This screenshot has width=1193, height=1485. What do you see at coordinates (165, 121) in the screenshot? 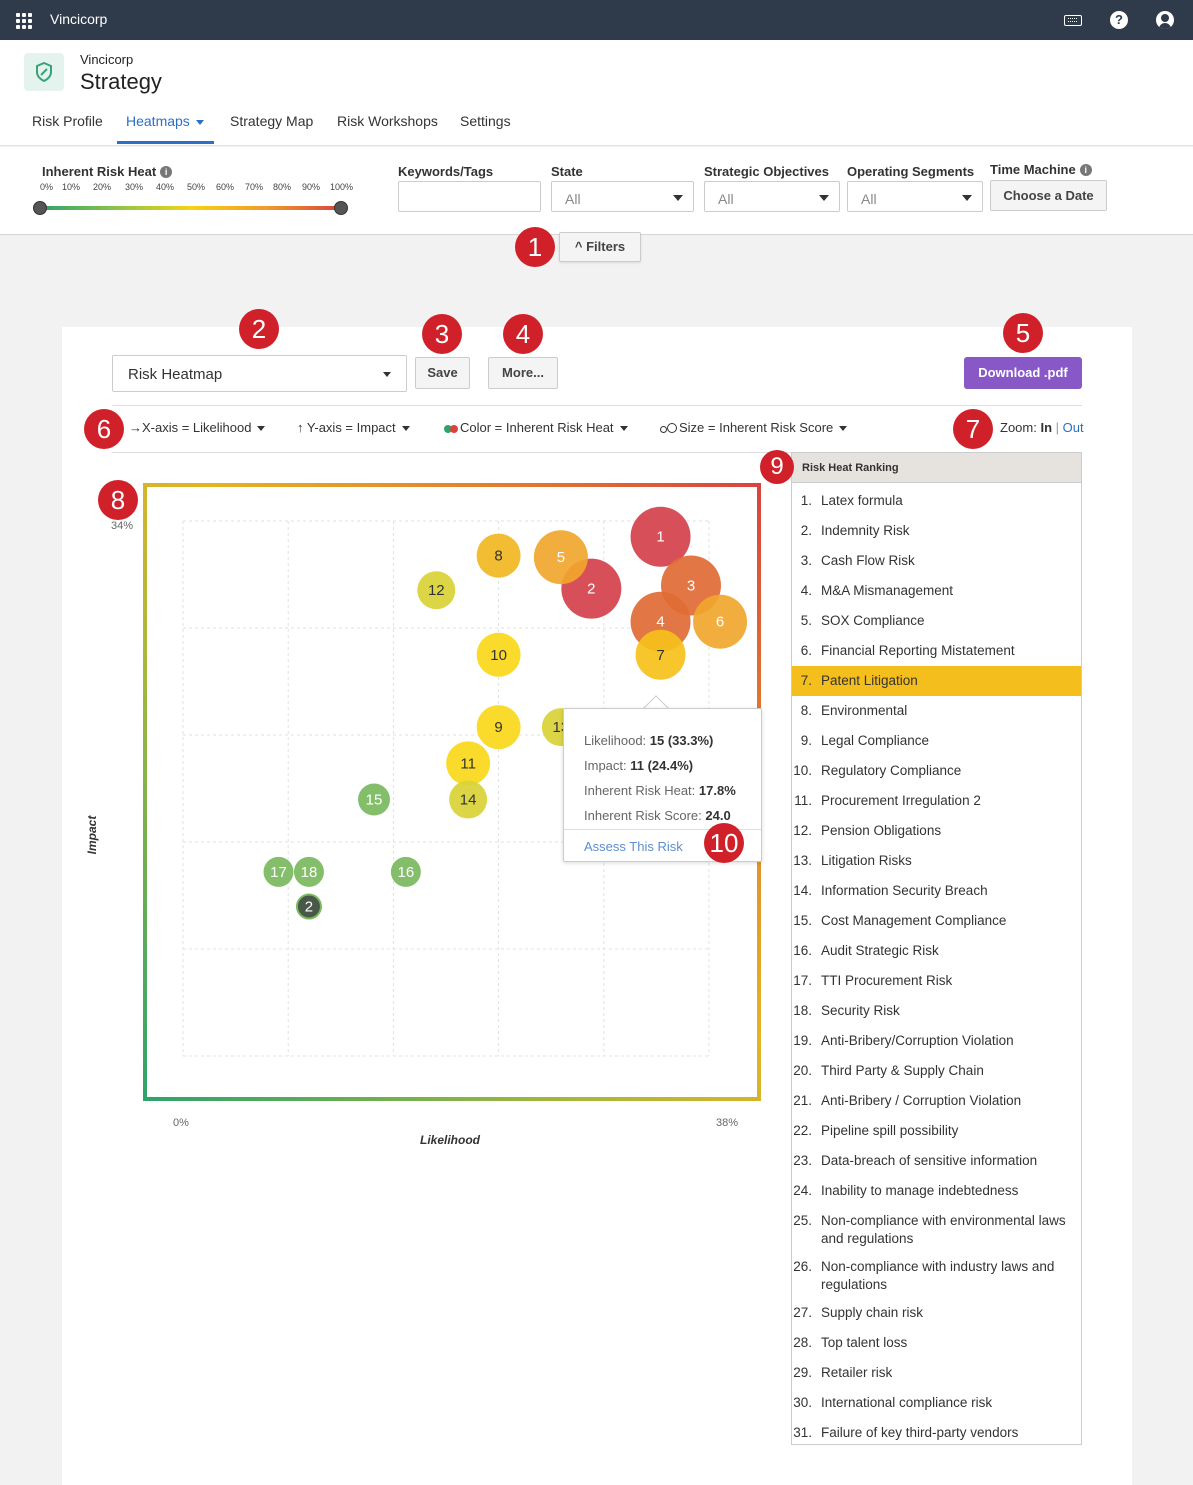
I see `tab-heatmaps: Heatmaps` at bounding box center [165, 121].